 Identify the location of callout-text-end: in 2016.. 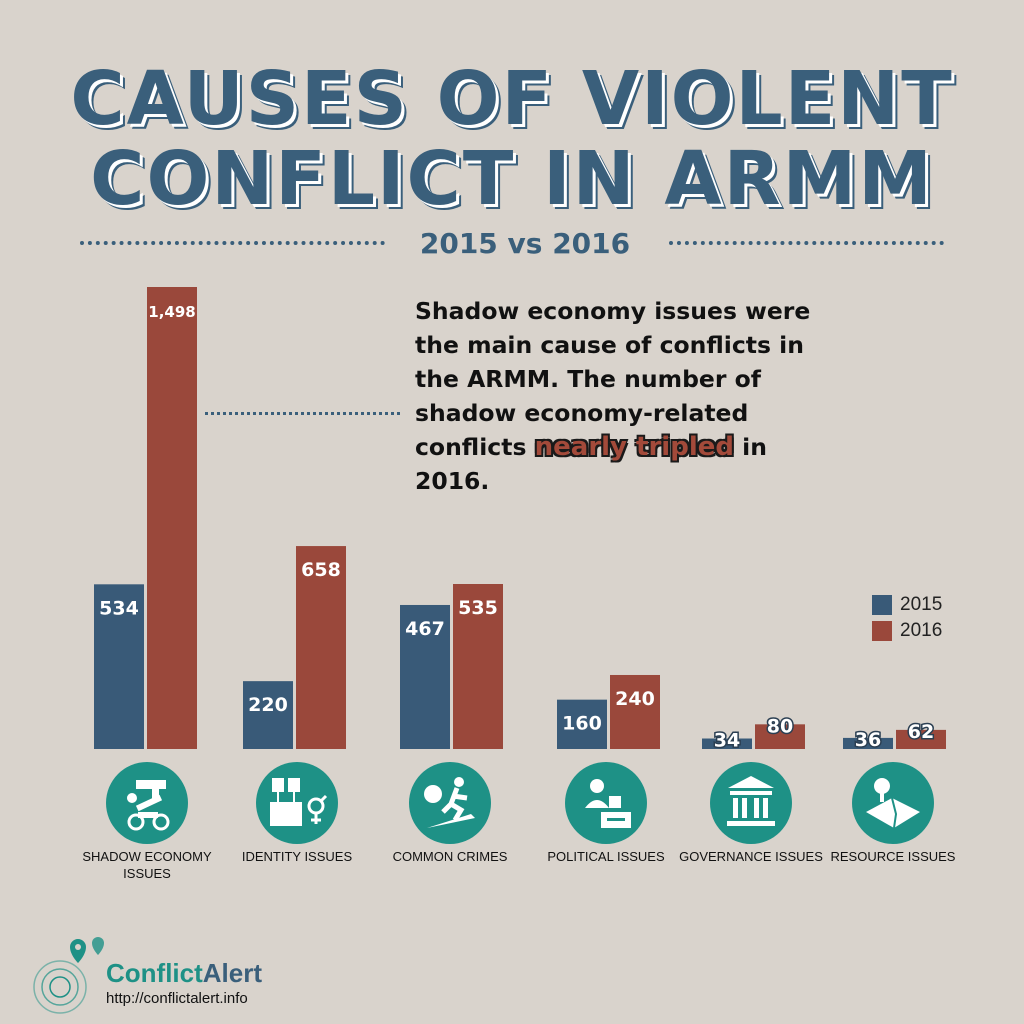
(591, 464).